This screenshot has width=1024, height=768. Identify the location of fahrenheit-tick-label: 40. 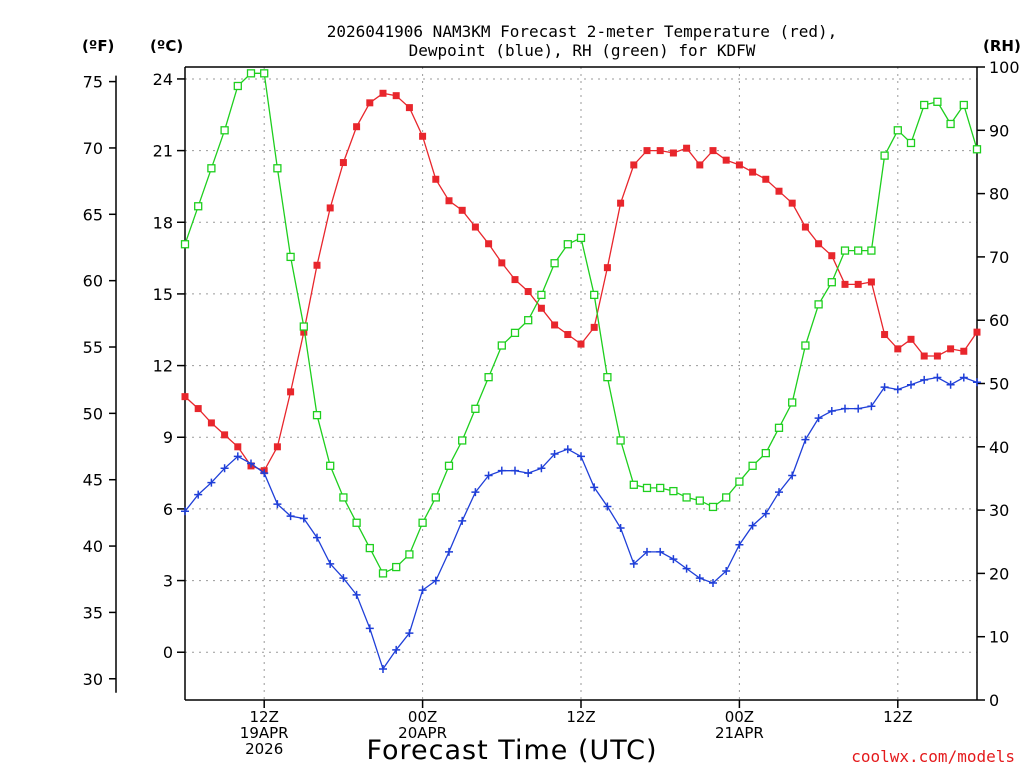
(93, 546).